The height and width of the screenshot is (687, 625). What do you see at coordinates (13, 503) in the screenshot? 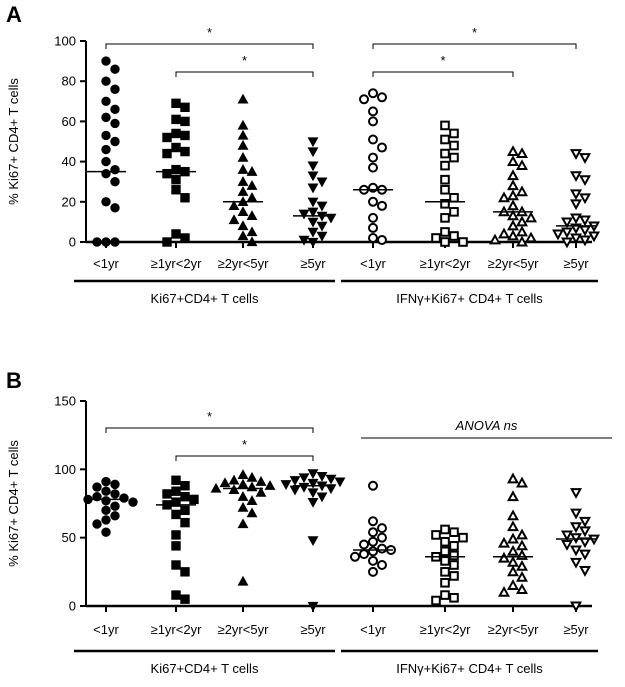
I see `y-axis-title: % Ki67+ CD4+ T cells` at bounding box center [13, 503].